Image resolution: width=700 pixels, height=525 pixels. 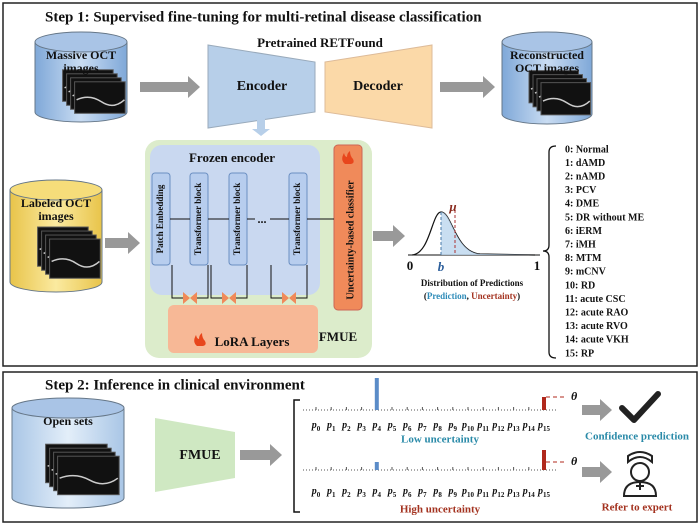 What do you see at coordinates (75, 258) in the screenshot?
I see `oct-image` at bounding box center [75, 258].